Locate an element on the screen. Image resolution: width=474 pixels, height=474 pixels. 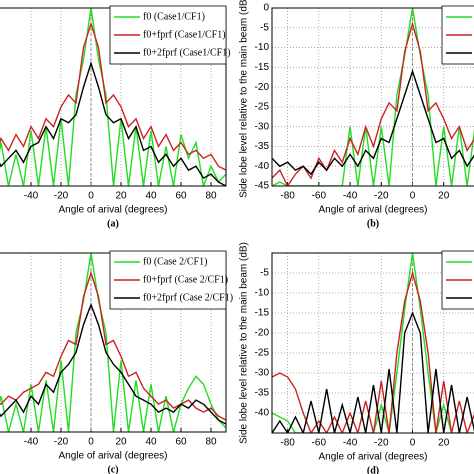
legend-label: f0+fprf (Case1/CF1) is located at coordinates (184, 34).